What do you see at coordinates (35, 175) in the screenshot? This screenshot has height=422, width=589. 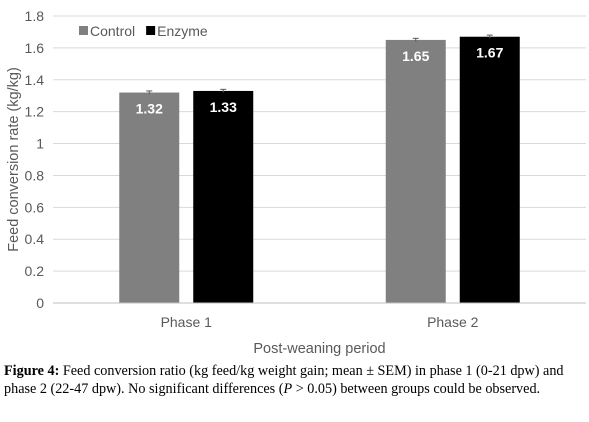 I see `y-tick-label: 0.8` at bounding box center [35, 175].